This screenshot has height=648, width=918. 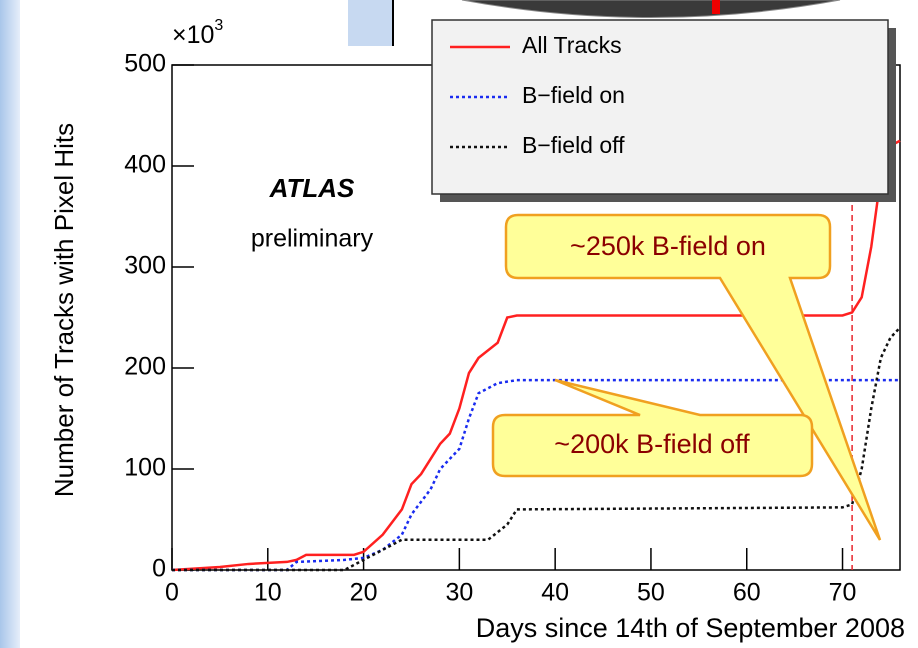 I want to click on y-axis-label: Number of Tracks with Pixel Hits, so click(x=64, y=310).